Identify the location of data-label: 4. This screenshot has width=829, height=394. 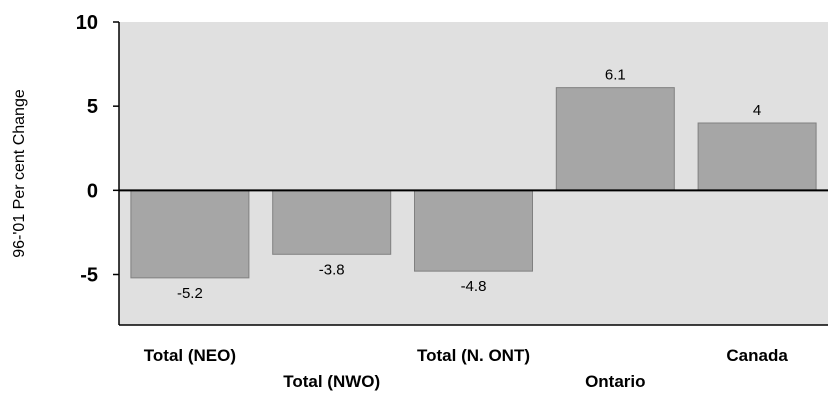
(757, 110).